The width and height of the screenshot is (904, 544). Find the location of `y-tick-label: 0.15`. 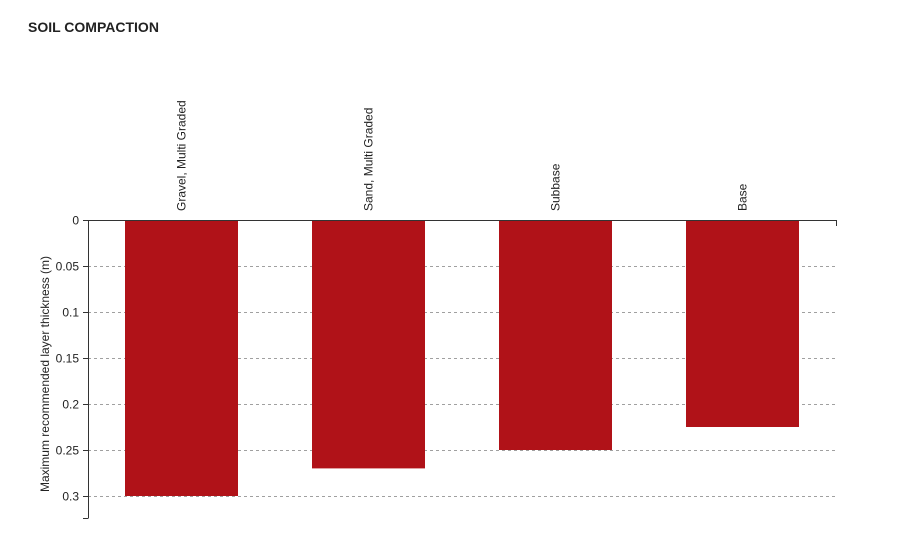

y-tick-label: 0.15 is located at coordinates (68, 359).